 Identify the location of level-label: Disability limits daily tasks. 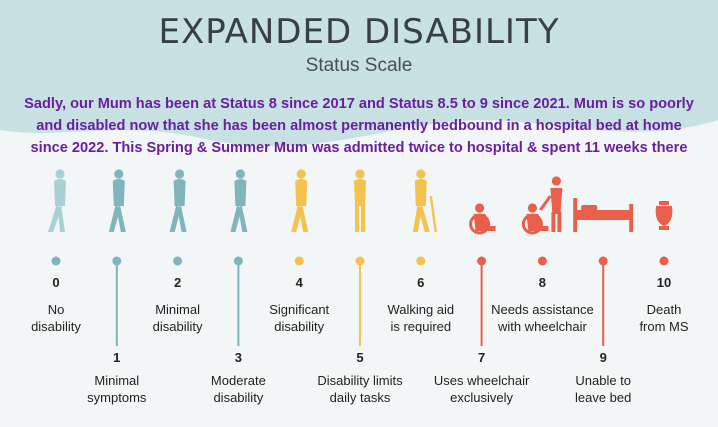
(360, 389).